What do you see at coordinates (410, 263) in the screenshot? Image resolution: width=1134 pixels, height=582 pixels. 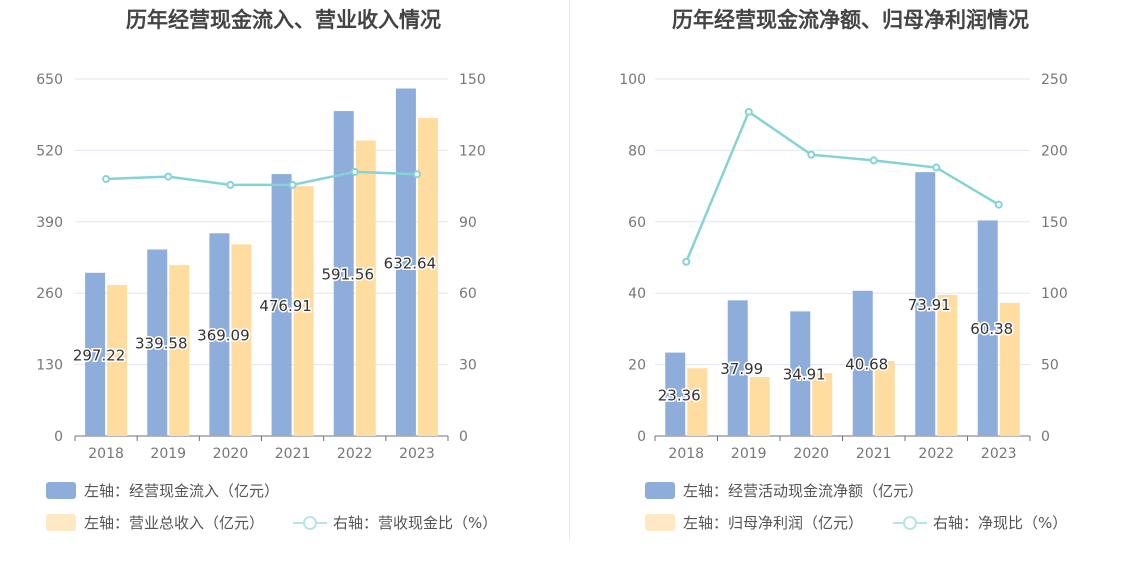 I see `bar-data-label: 632.64` at bounding box center [410, 263].